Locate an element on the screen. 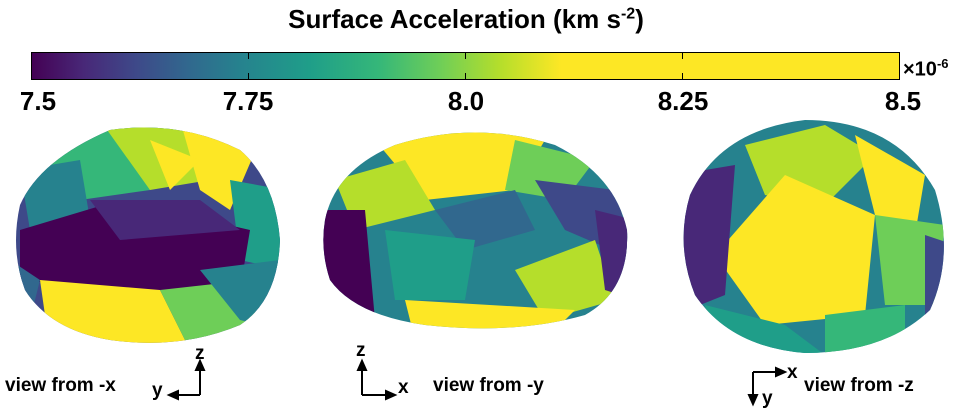 Image resolution: width=966 pixels, height=412 pixels. colorbar-multiplier: ×10⁻⁶ is located at coordinates (926, 68).